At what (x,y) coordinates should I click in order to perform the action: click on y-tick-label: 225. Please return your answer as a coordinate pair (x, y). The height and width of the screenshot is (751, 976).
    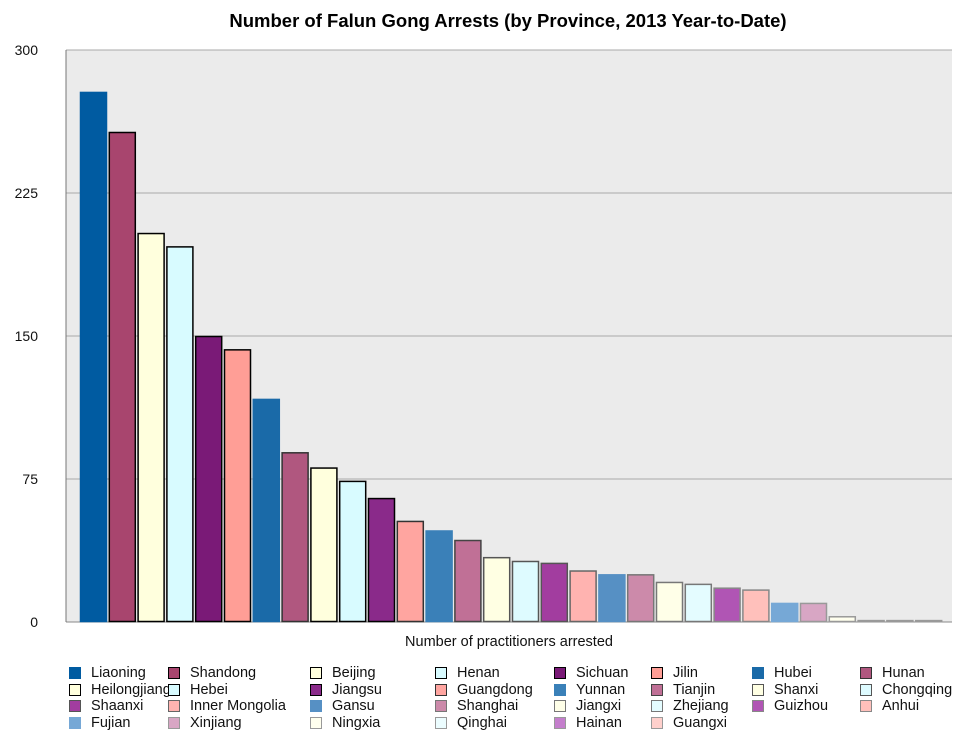
    Looking at the image, I should click on (27, 193).